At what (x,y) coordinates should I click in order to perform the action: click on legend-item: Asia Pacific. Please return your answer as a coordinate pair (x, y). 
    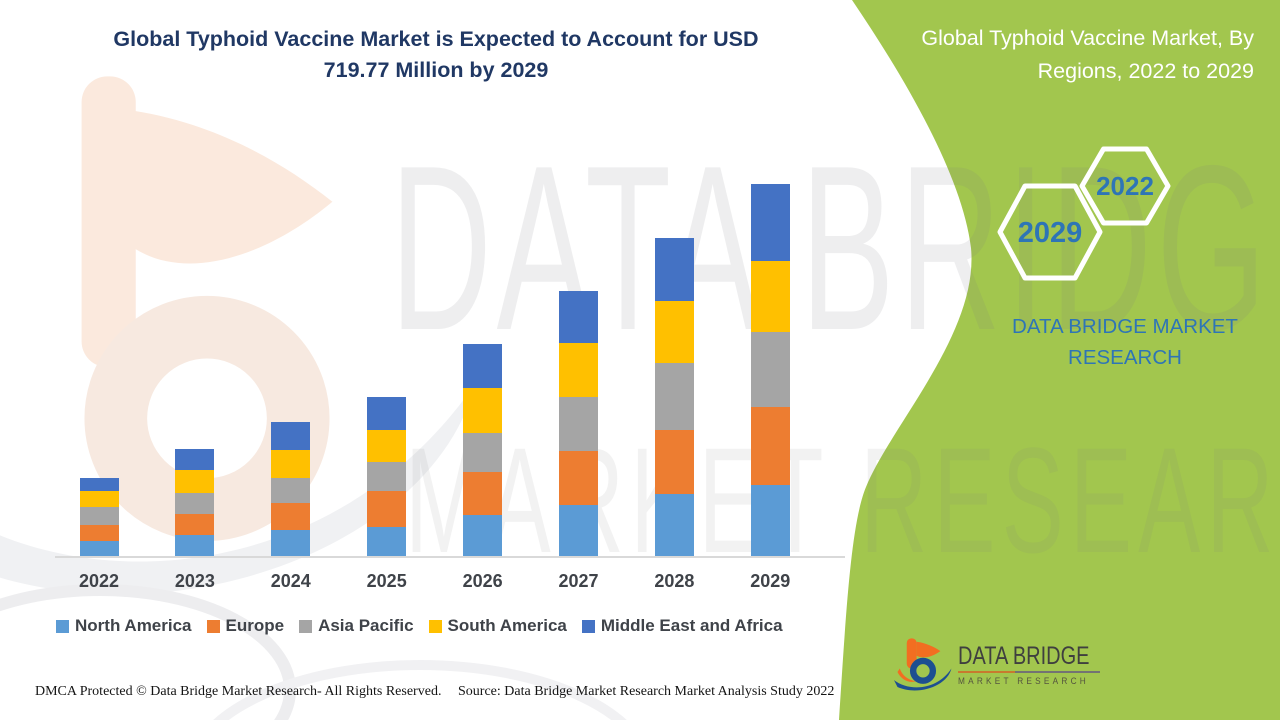
    Looking at the image, I should click on (356, 626).